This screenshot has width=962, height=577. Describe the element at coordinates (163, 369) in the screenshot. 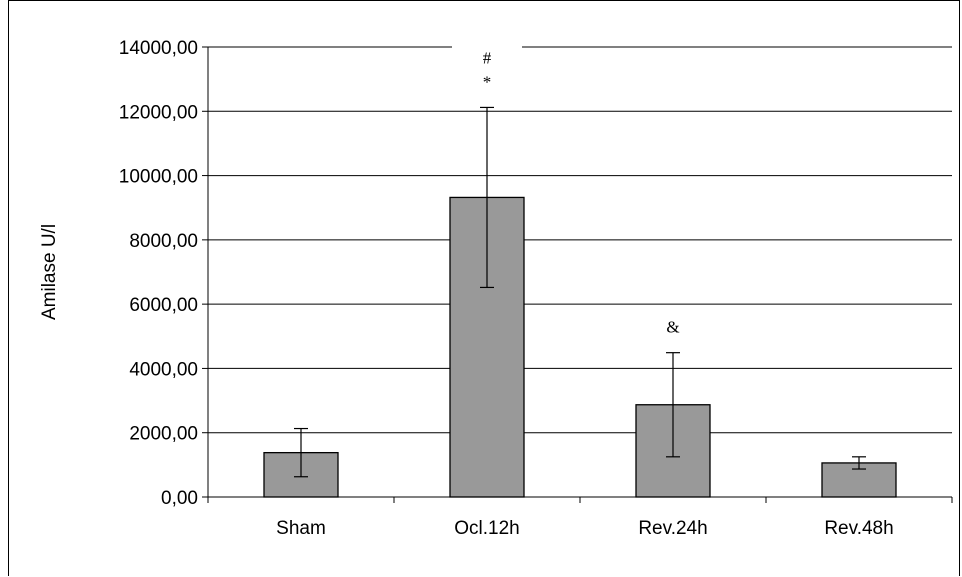

I see `y-tick-label: 4000,00` at that location.